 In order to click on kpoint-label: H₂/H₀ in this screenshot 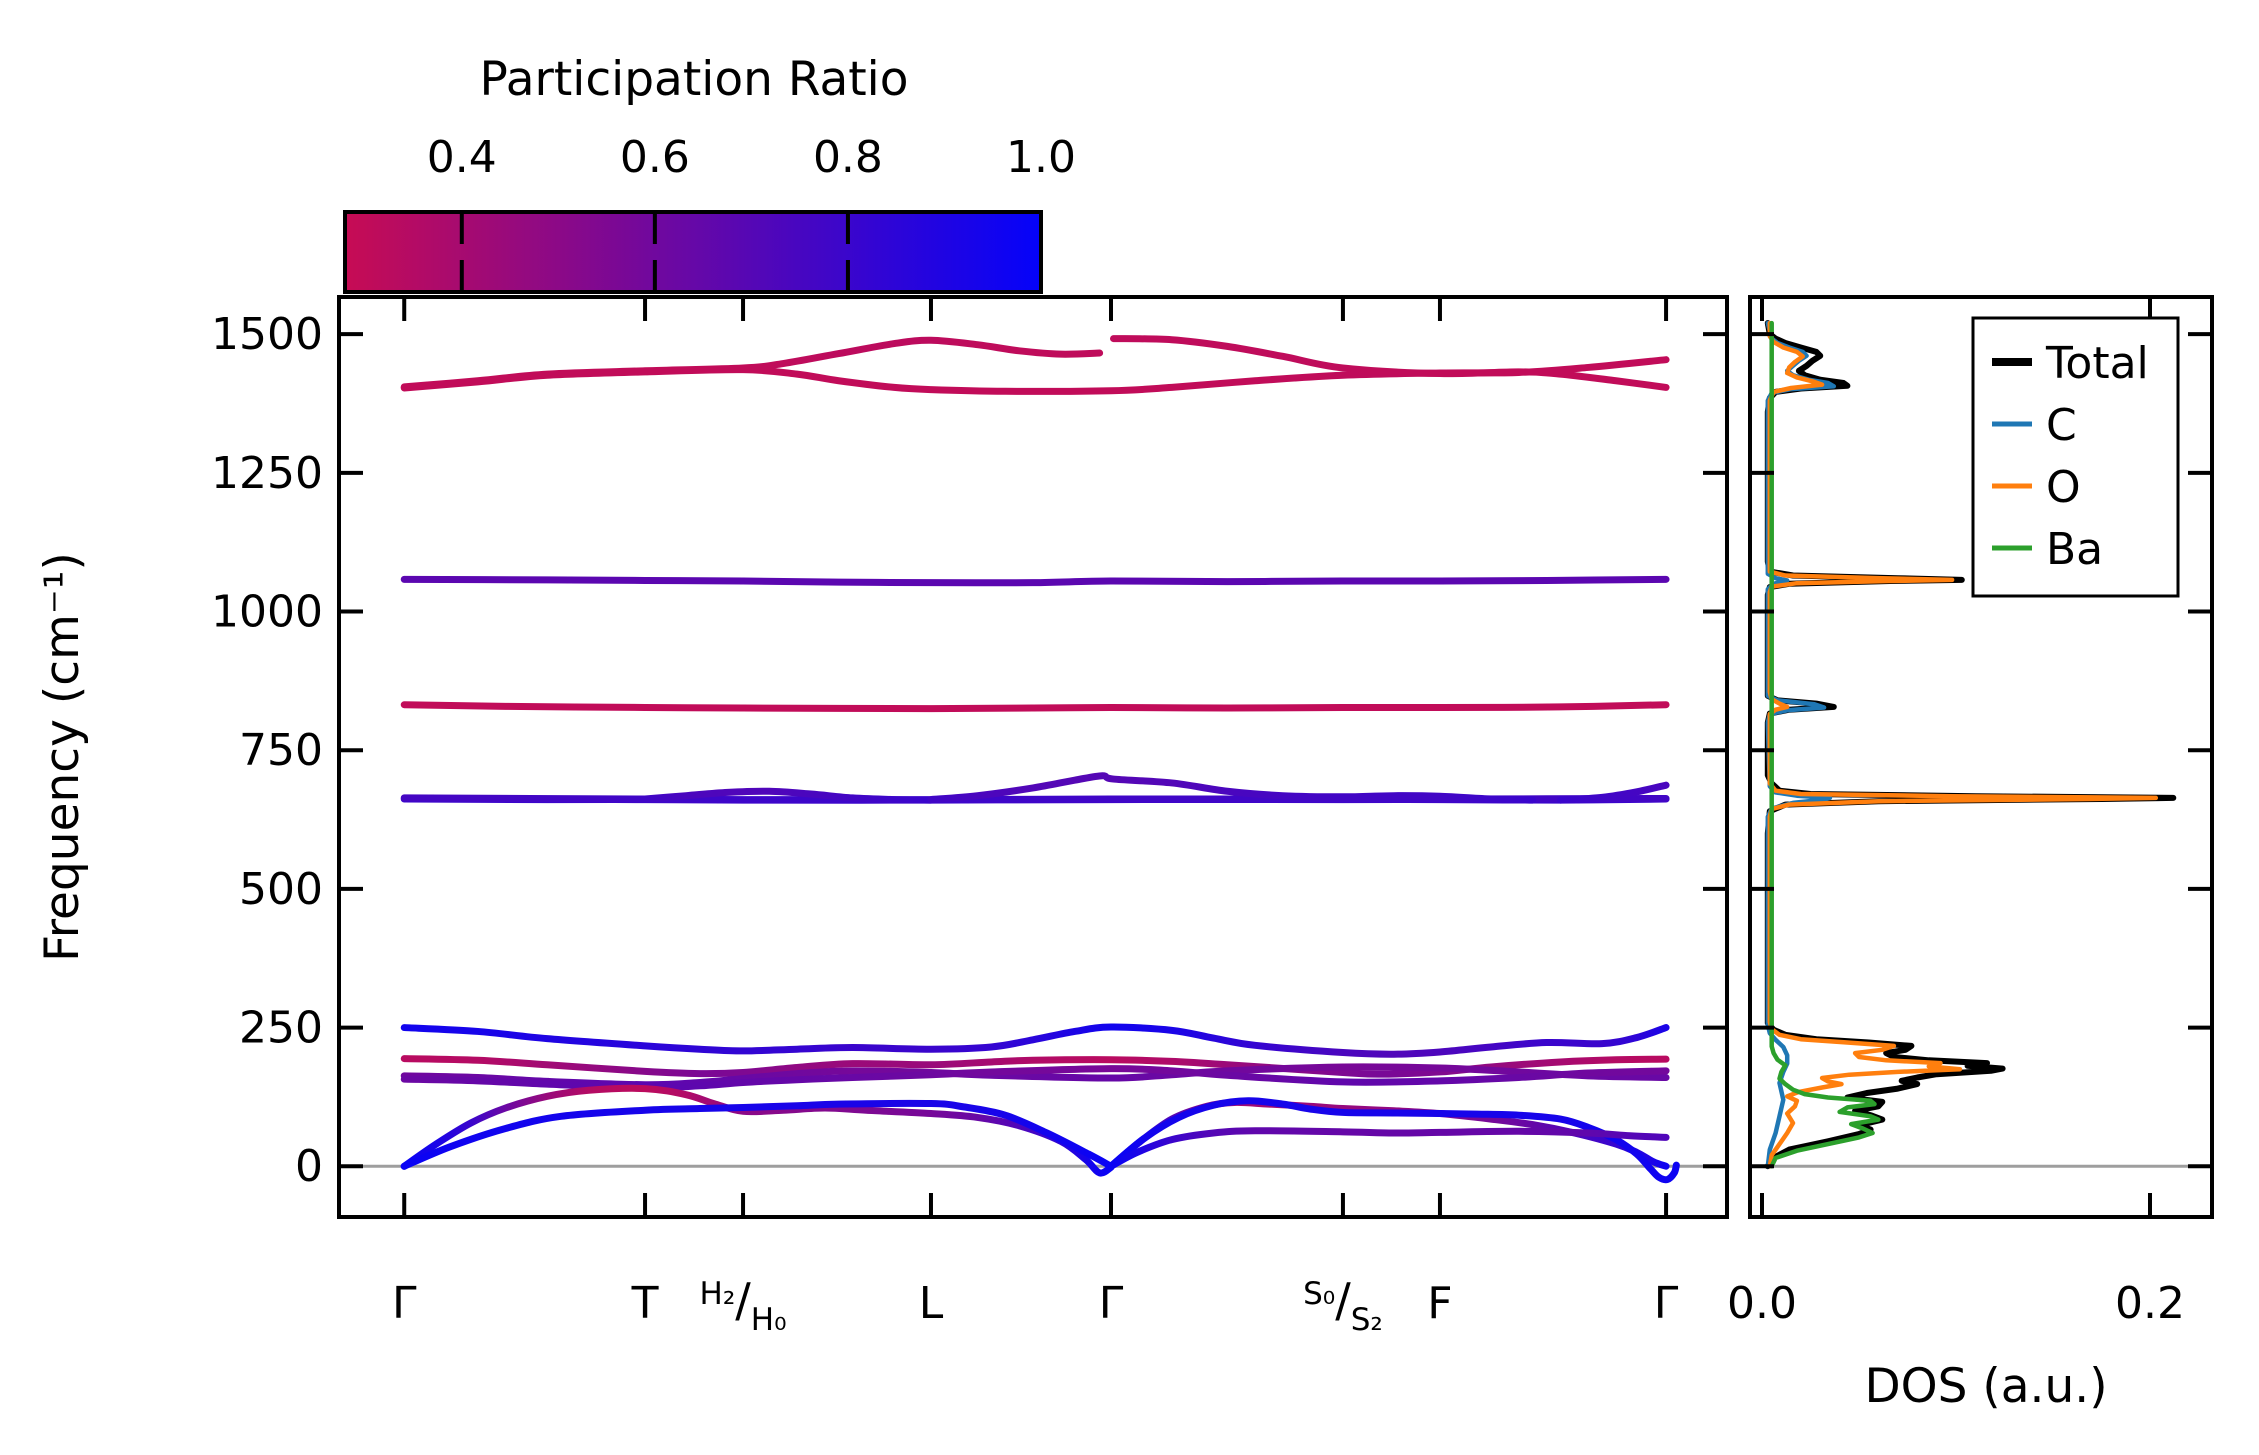, I will do `click(743, 1305)`.